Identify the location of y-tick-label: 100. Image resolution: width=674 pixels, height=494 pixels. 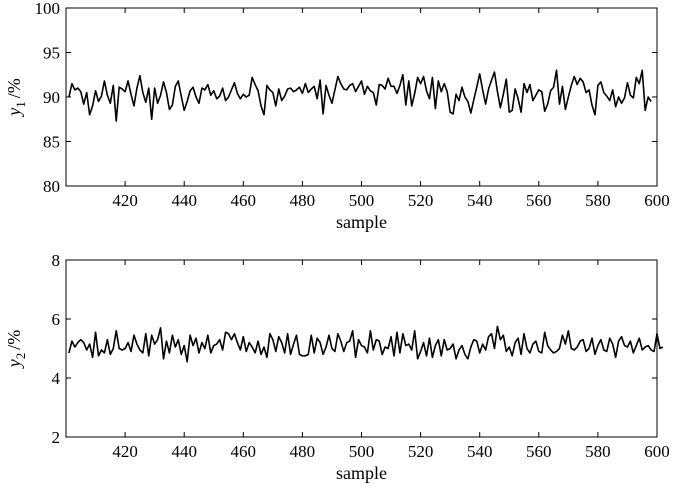
(48, 9).